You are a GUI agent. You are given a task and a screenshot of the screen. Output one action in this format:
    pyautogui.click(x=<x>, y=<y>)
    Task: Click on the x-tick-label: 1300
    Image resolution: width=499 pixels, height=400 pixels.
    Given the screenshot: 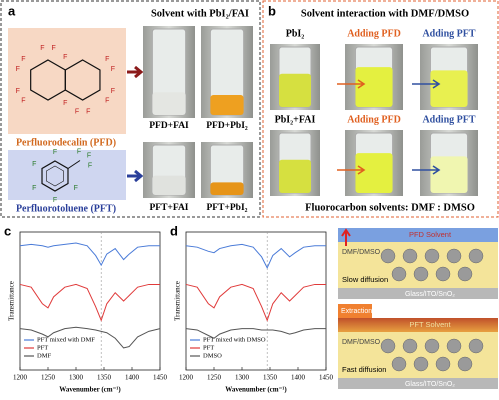 What is the action you would take?
    pyautogui.click(x=242, y=378)
    